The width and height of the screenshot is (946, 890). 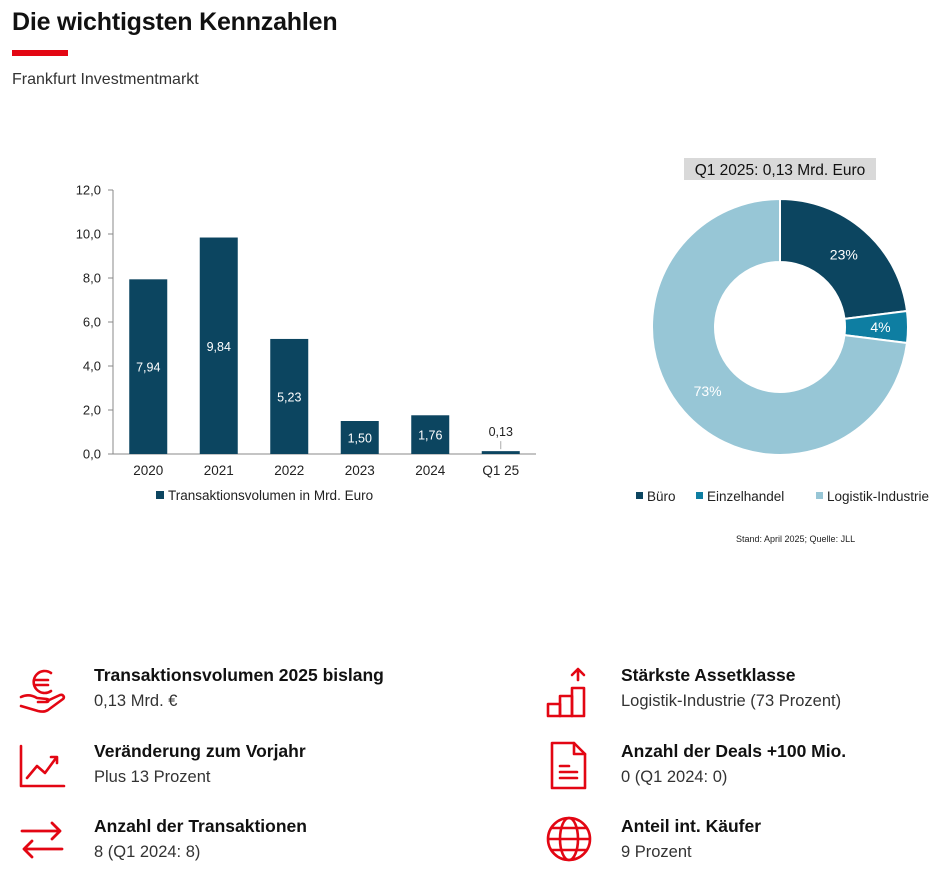 What do you see at coordinates (270, 495) in the screenshot?
I see `legend-label: Transaktionsvolumen in Mrd. Euro` at bounding box center [270, 495].